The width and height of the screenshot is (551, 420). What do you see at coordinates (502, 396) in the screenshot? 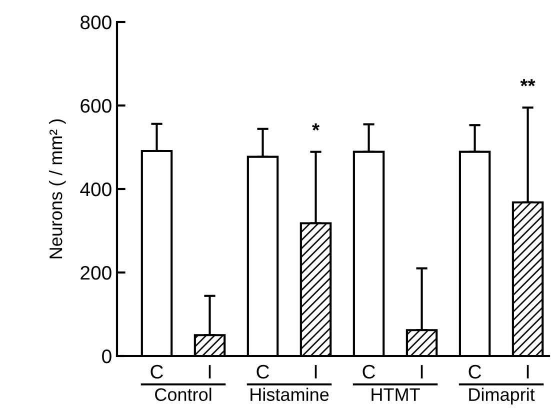
I see `text: Dimaprit` at bounding box center [502, 396].